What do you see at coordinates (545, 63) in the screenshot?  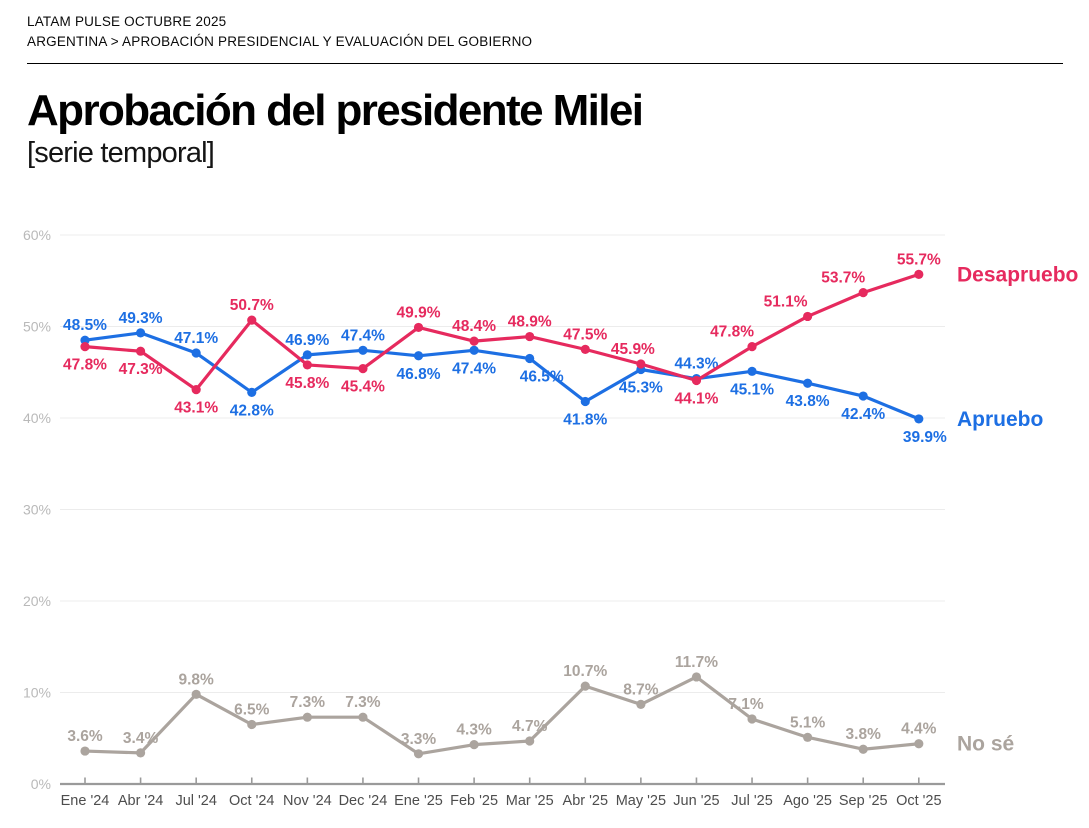 I see `header-divider` at bounding box center [545, 63].